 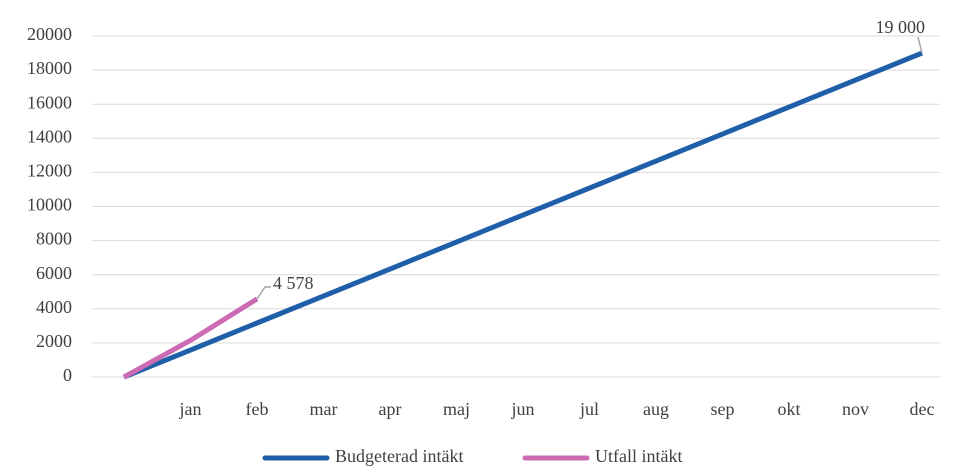 What do you see at coordinates (49, 68) in the screenshot?
I see `y-tick-label: 18000` at bounding box center [49, 68].